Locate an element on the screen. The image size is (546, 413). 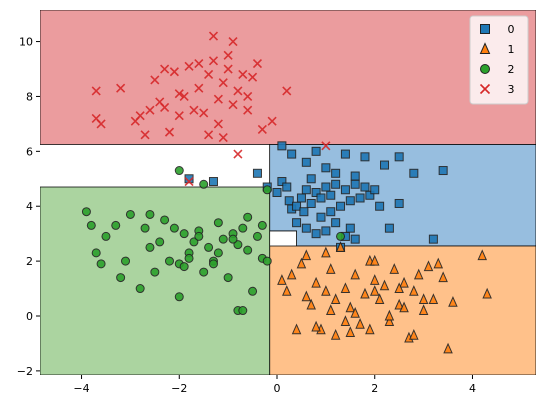
x-tick-label: 0 is located at coordinates (277, 388).